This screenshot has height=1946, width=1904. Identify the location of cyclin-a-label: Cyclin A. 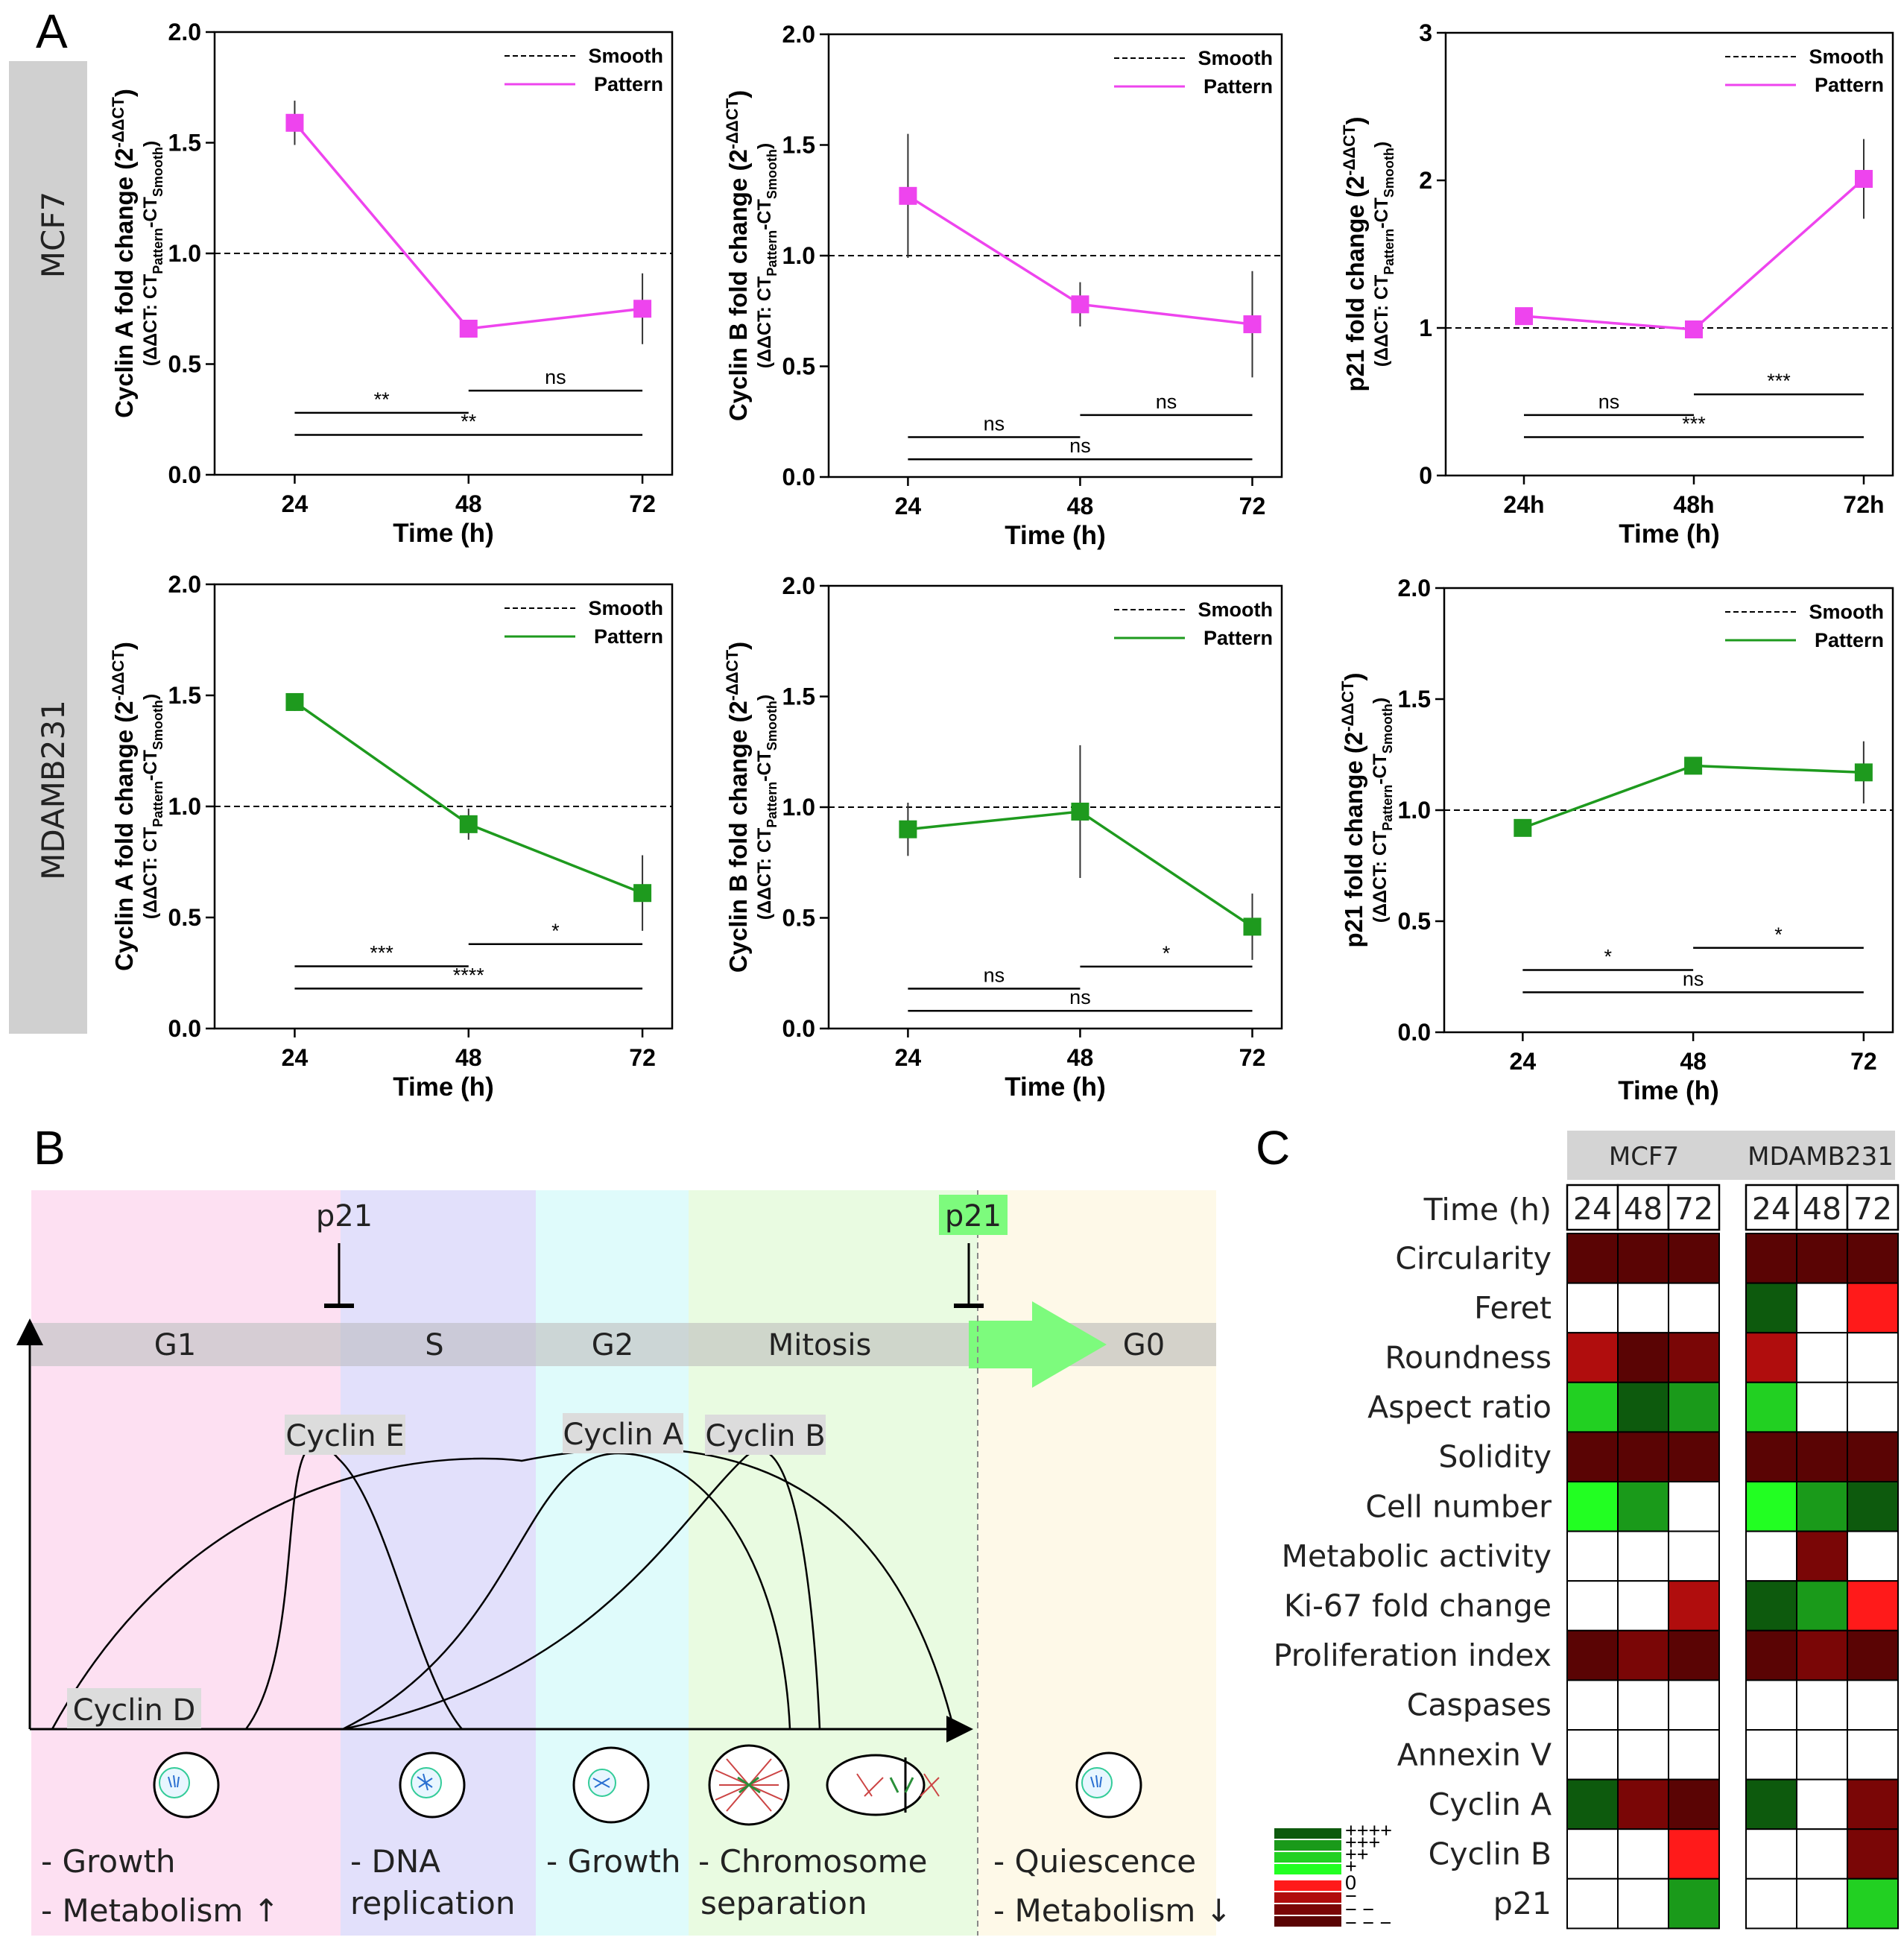
(623, 1435).